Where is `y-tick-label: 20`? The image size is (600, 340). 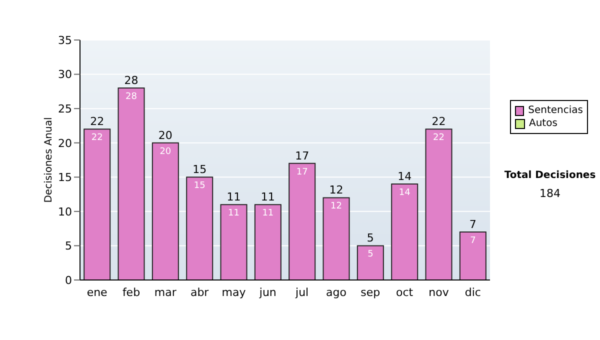
y-tick-label: 20 is located at coordinates (65, 143).